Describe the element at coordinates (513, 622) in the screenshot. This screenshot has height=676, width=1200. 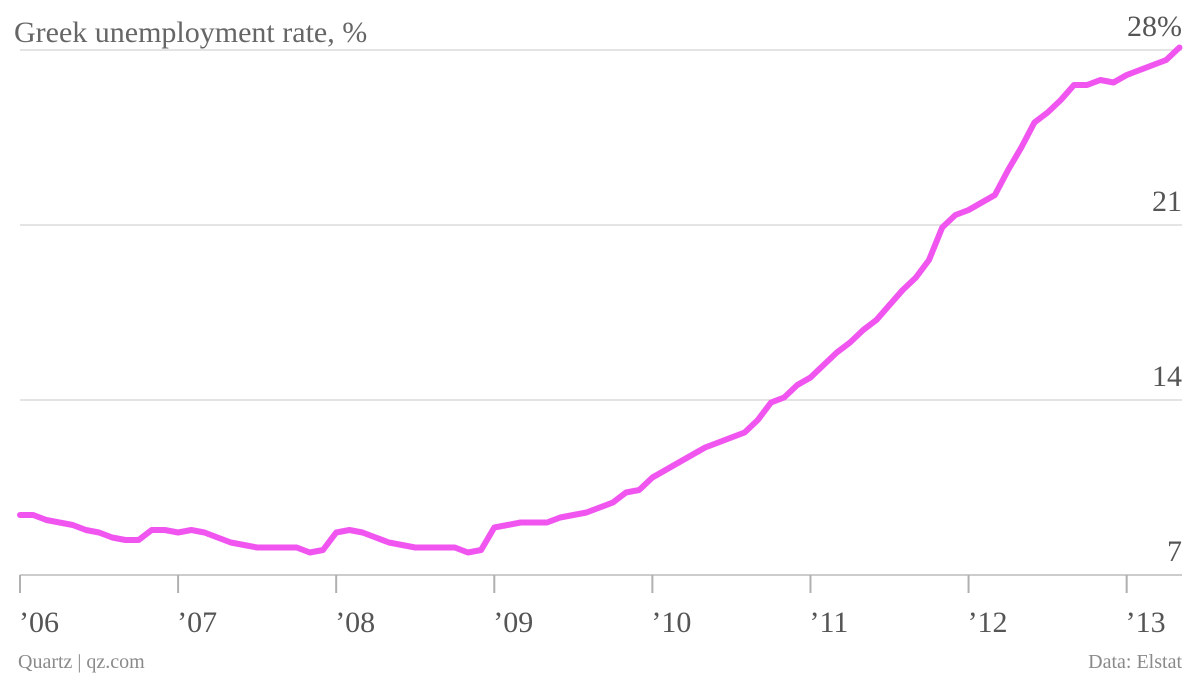
I see `x-tick-label: ’09` at that location.